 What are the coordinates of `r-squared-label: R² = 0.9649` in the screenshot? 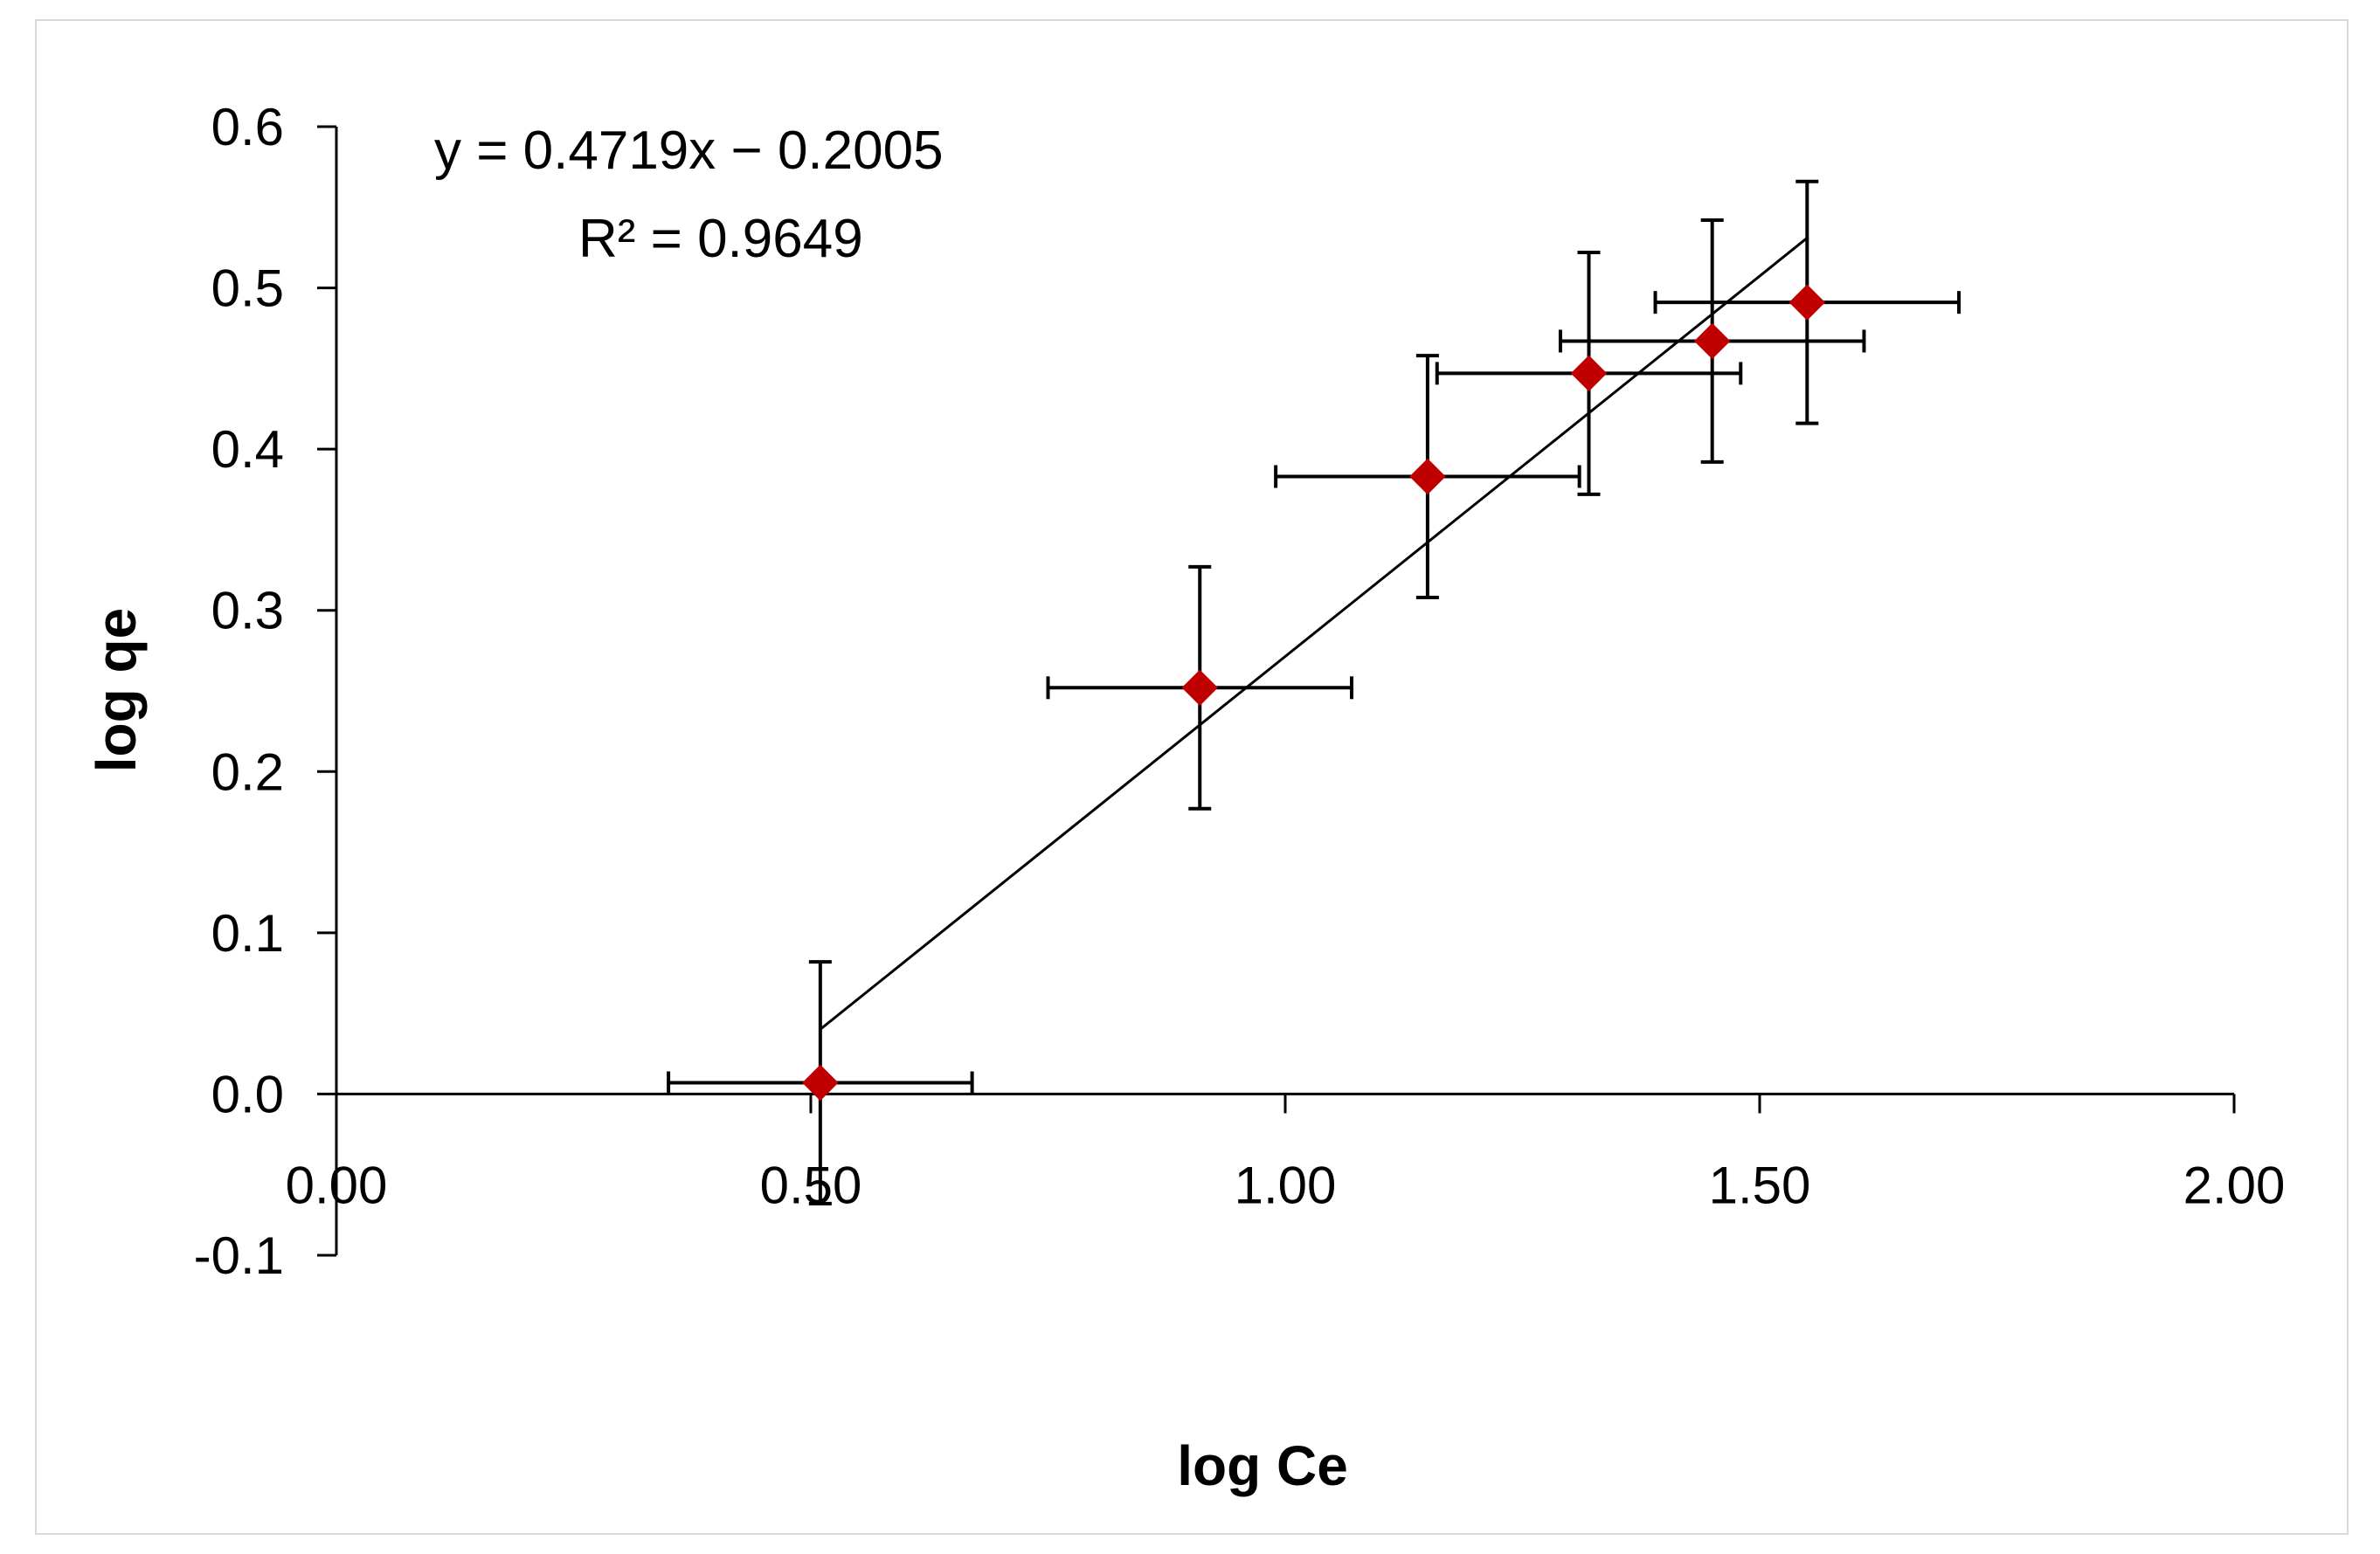 It's located at (720, 239).